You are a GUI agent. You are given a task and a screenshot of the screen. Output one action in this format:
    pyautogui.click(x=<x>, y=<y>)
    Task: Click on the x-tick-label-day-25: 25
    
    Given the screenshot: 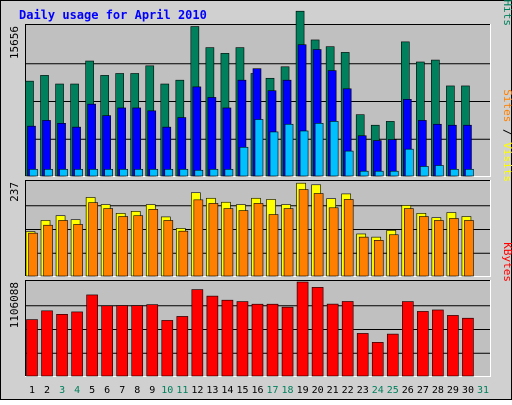 What is the action you would take?
    pyautogui.click(x=393, y=390)
    